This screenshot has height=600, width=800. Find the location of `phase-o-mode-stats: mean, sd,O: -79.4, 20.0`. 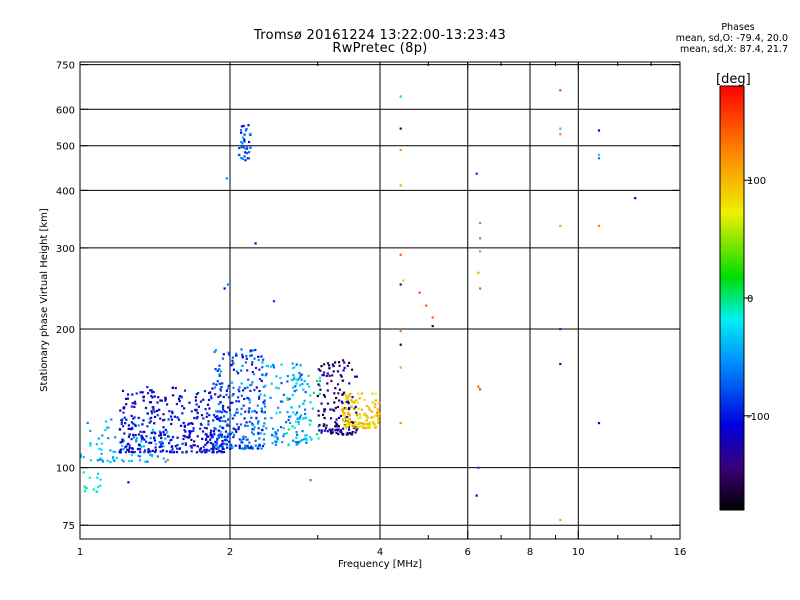

phase-o-mode-stats: mean, sd,O: -79.4, 20.0 is located at coordinates (731, 38).